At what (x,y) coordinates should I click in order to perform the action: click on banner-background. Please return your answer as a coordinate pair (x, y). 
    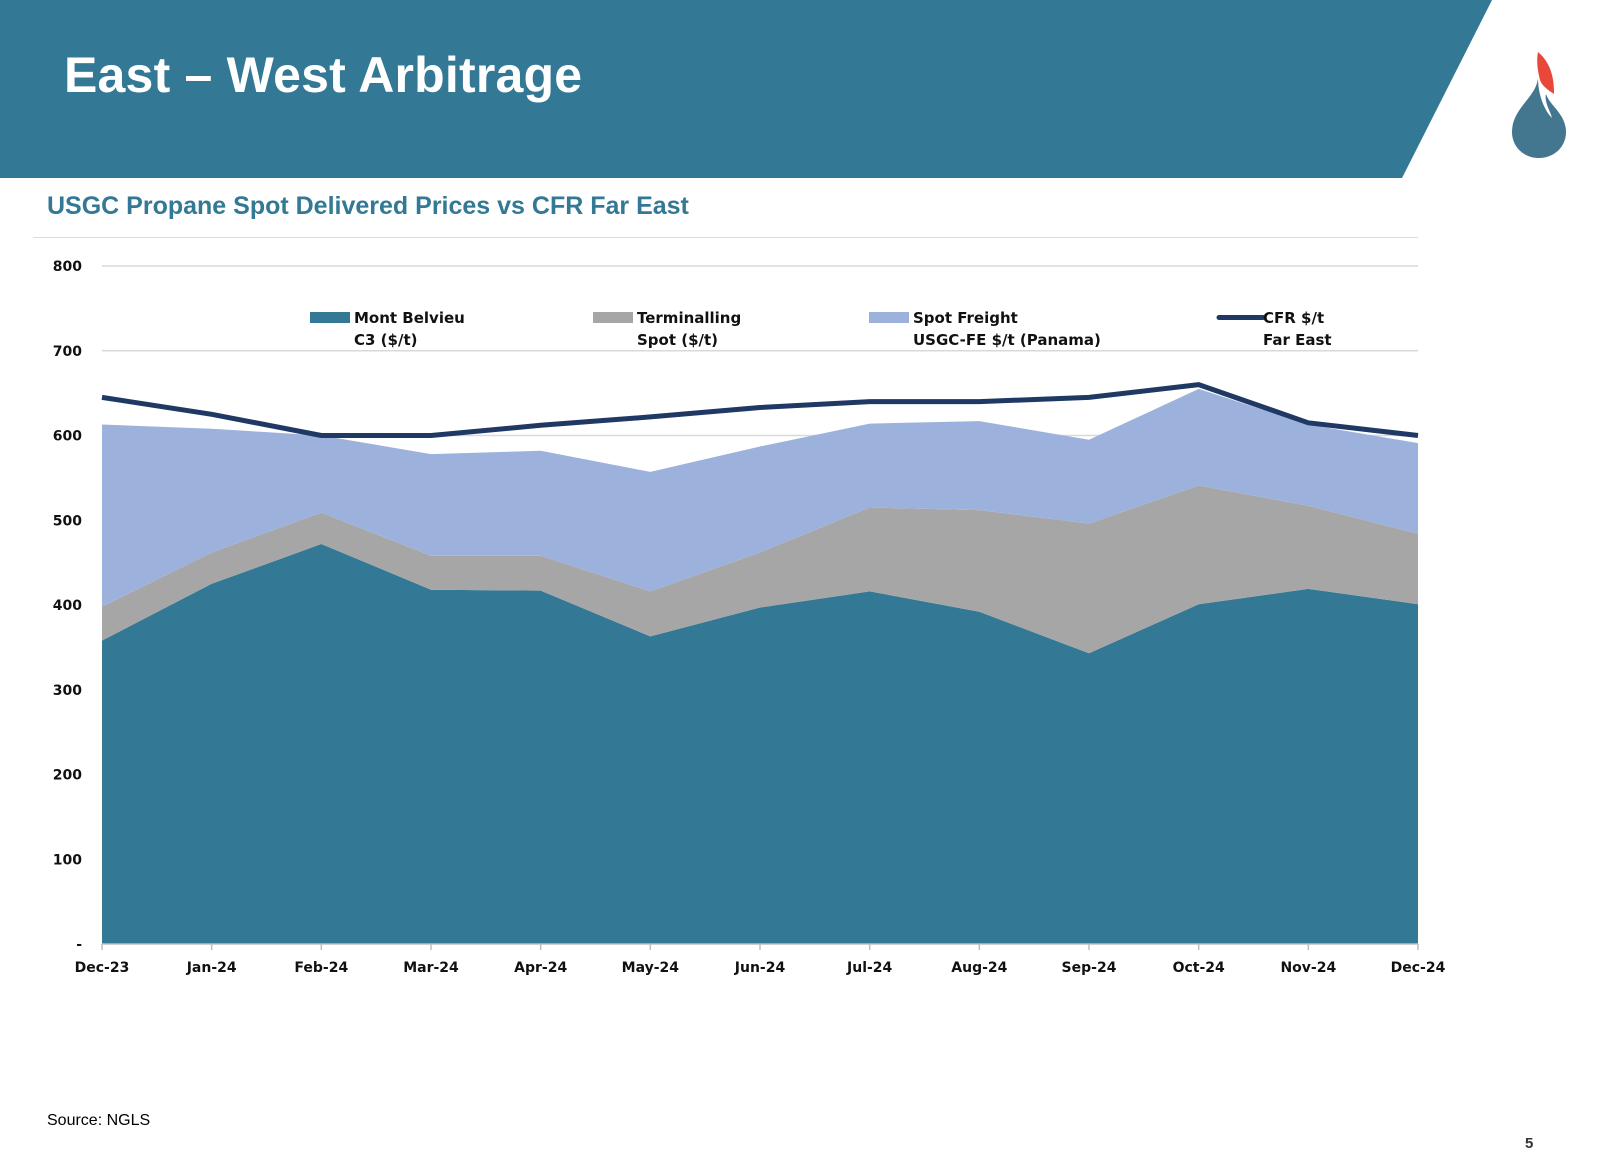
    Looking at the image, I should click on (746, 89).